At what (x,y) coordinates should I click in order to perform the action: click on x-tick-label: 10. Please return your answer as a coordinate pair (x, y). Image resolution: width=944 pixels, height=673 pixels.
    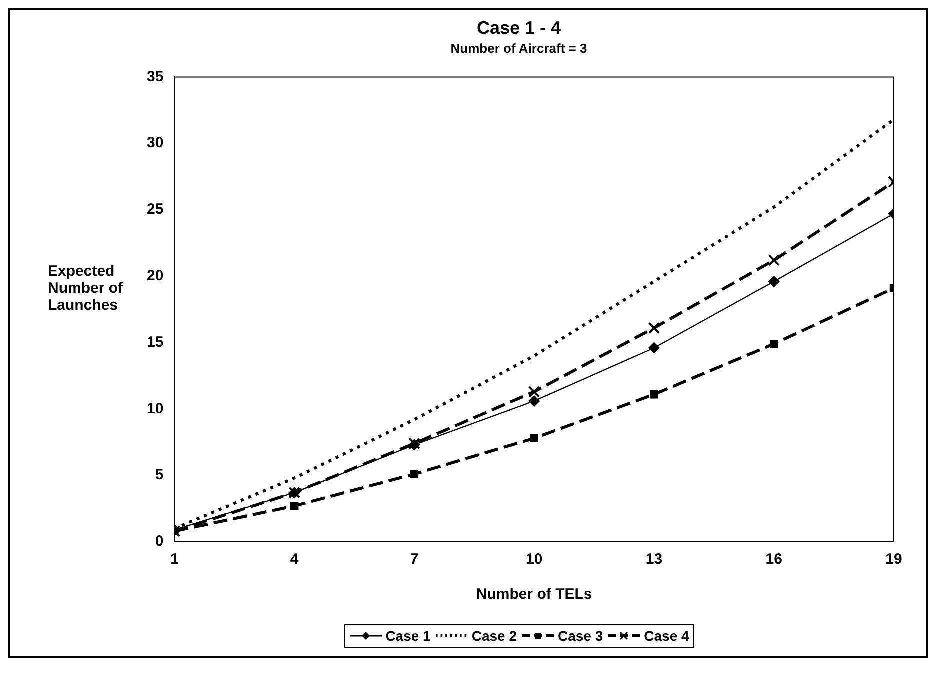
    Looking at the image, I should click on (534, 559).